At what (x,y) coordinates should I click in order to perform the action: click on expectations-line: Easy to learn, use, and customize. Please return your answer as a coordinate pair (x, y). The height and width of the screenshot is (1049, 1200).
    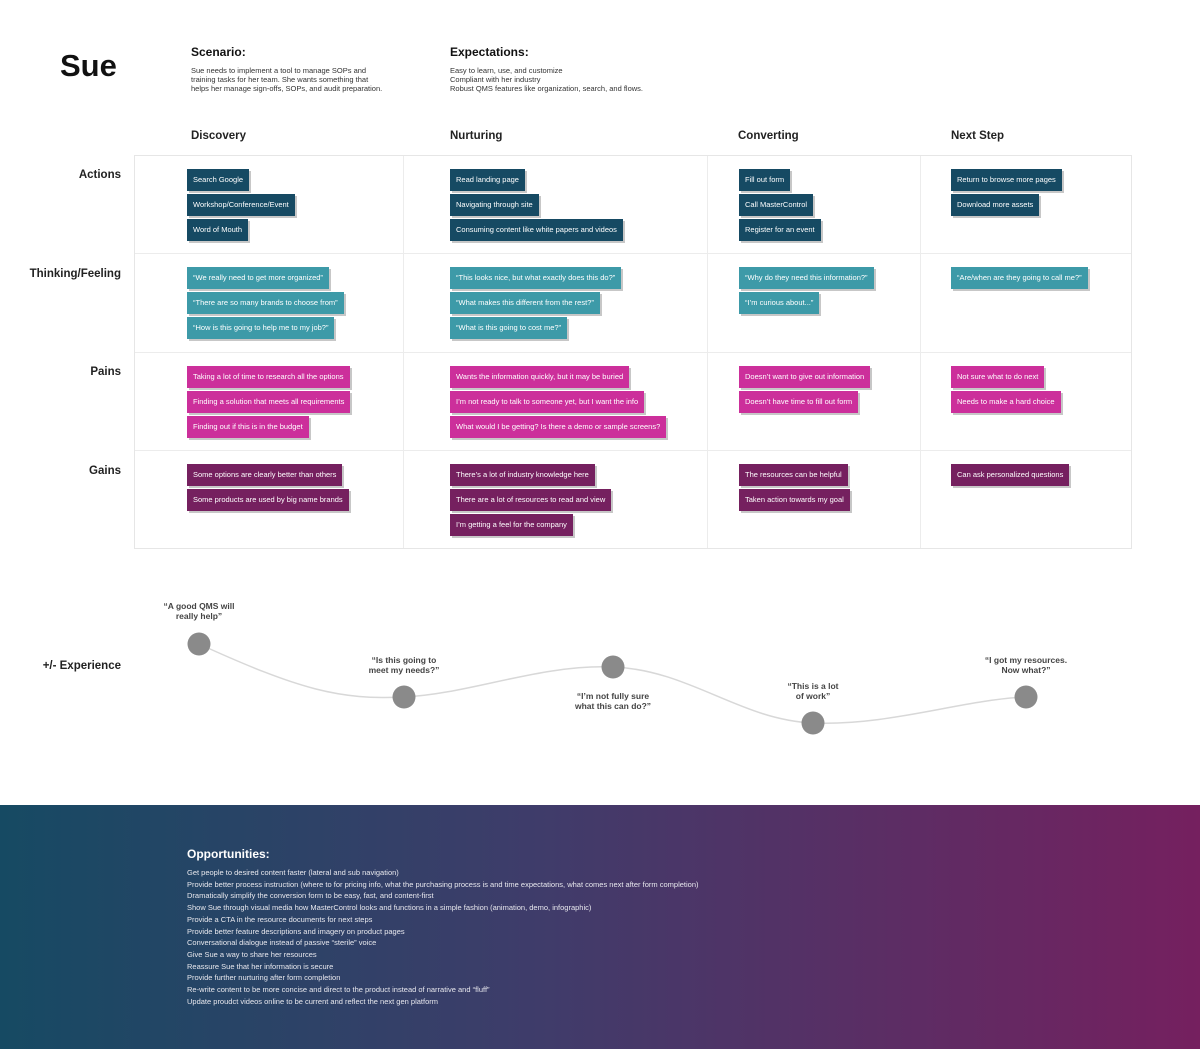
    Looking at the image, I should click on (506, 70).